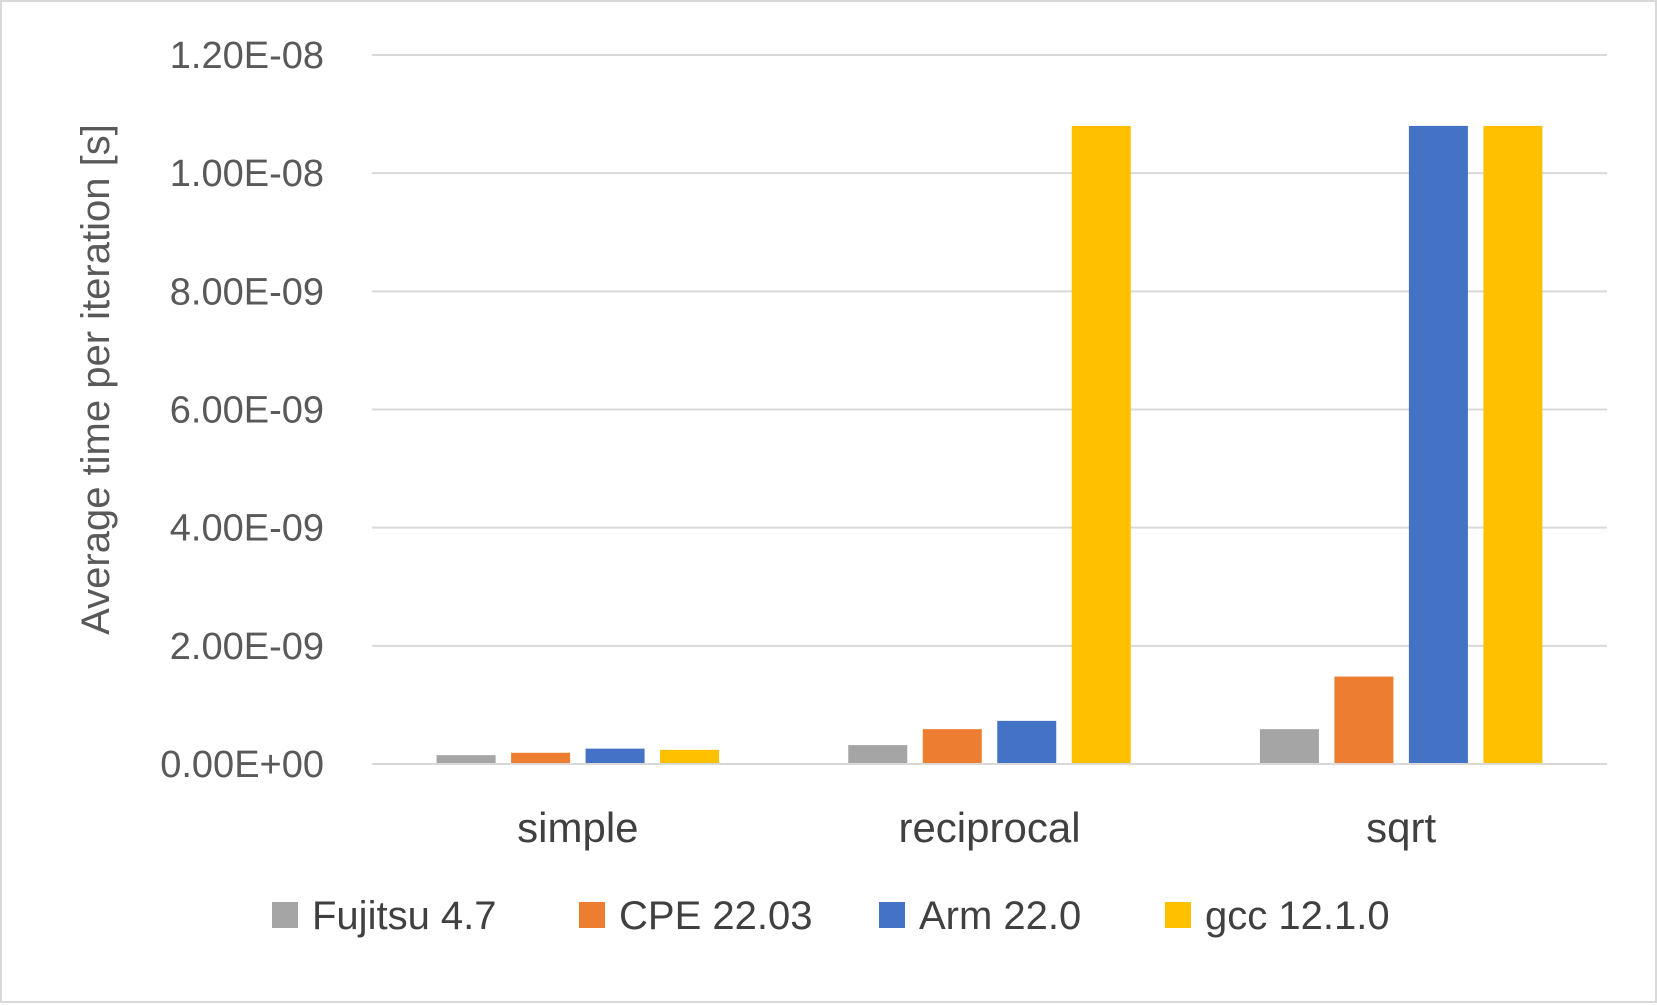  I want to click on y-tick-label: 2.00E-09, so click(247, 647).